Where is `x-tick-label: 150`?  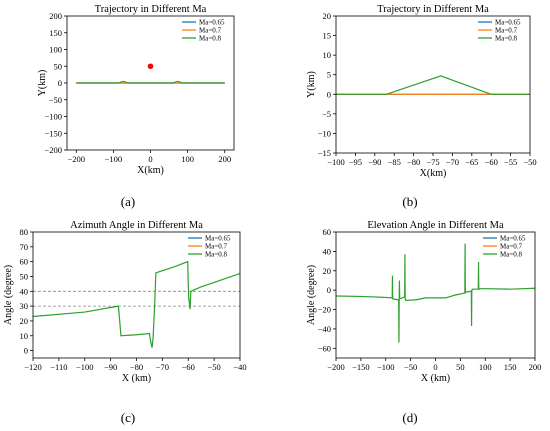 x-tick-label: 150 is located at coordinates (510, 367).